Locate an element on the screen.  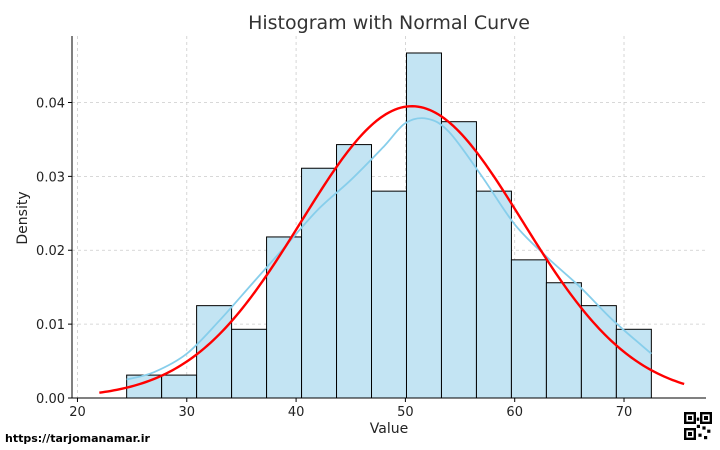
x-tick-label: 50 is located at coordinates (405, 412).